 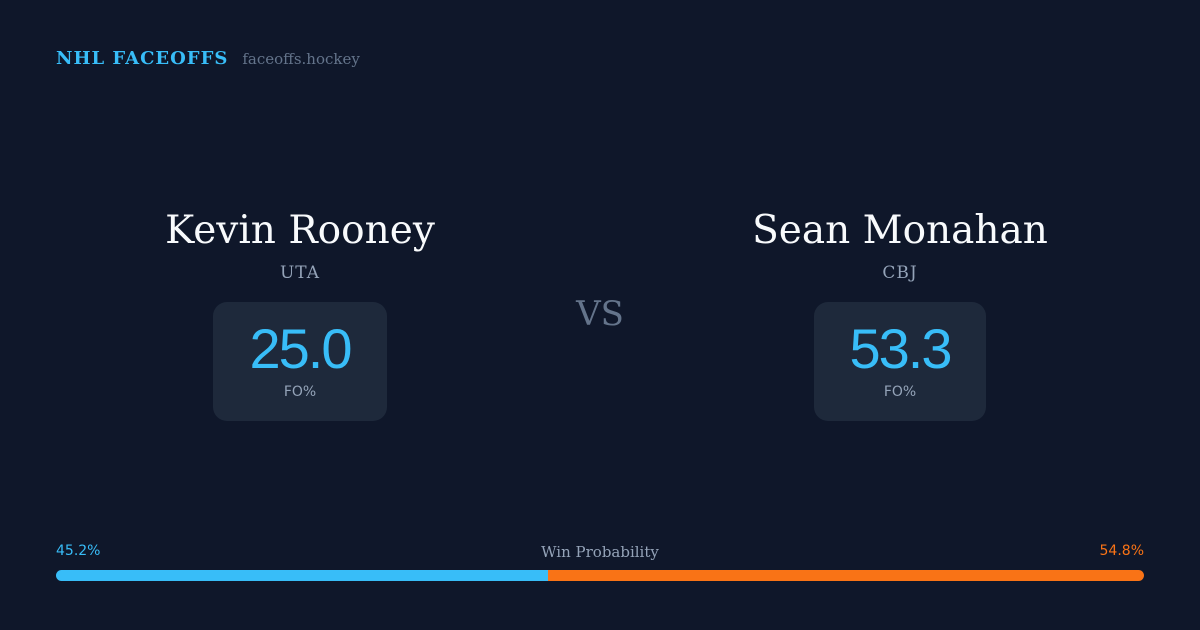 What do you see at coordinates (900, 392) in the screenshot?
I see `player-right-fo-label: FO%` at bounding box center [900, 392].